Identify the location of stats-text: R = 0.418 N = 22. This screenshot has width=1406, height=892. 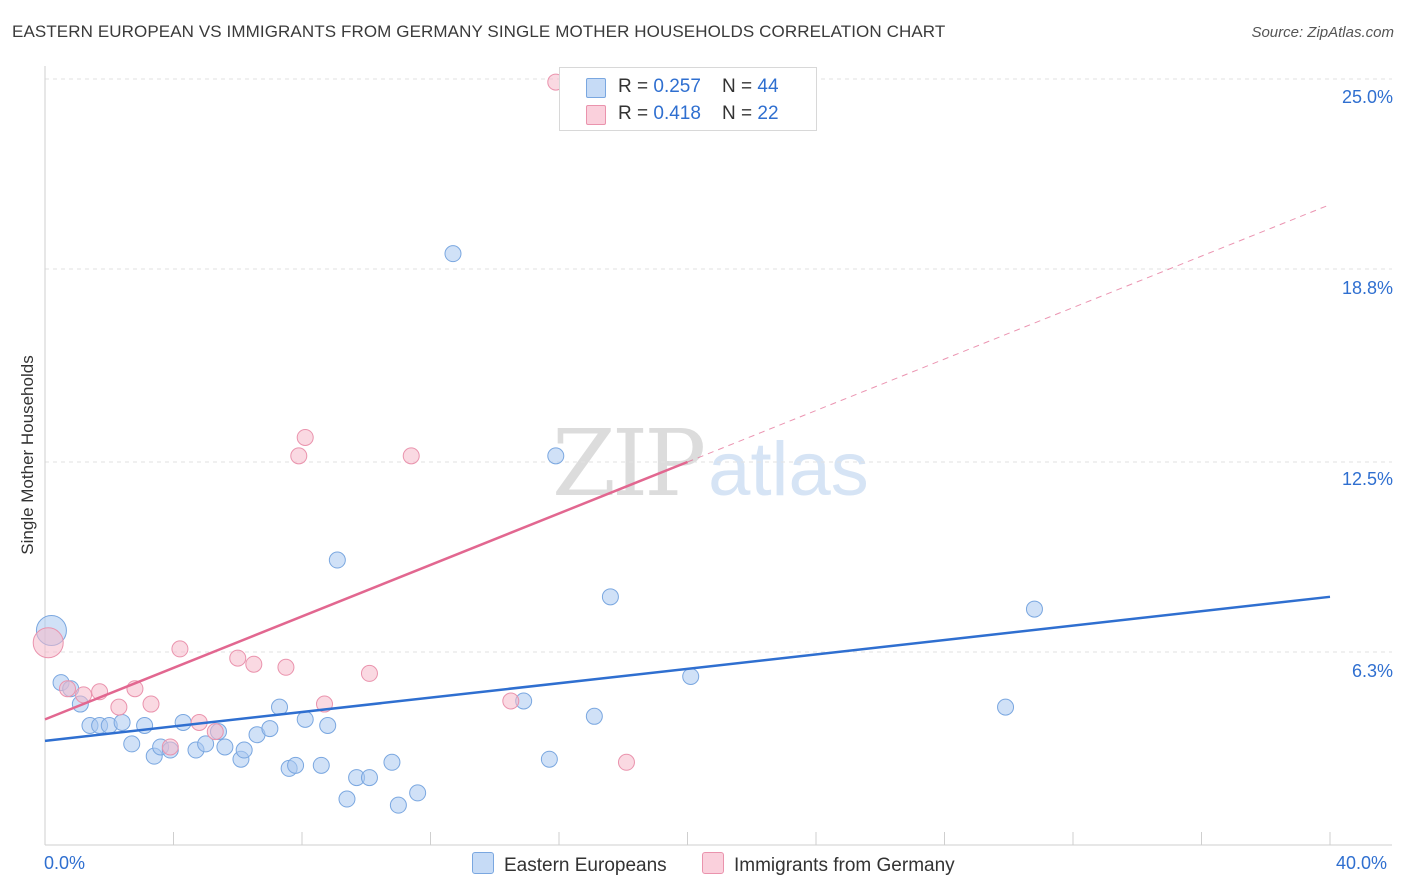
(698, 113).